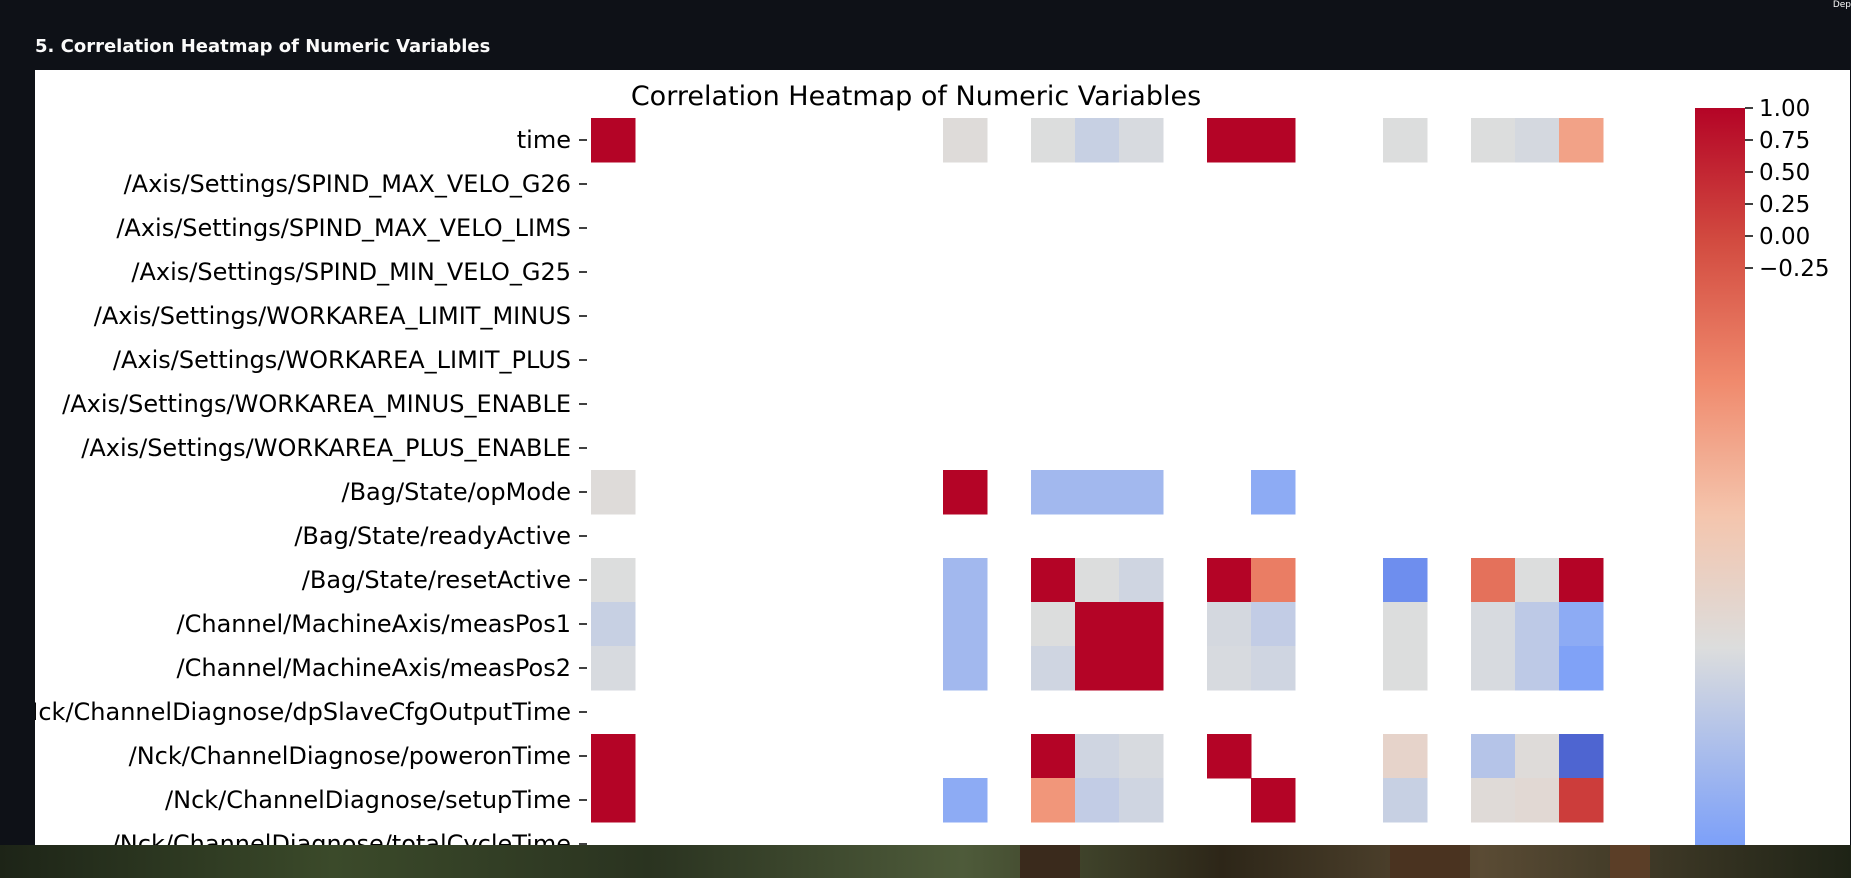  Describe the element at coordinates (326, 448) in the screenshot. I see `row-label: /Axis/Settings/WORKAREA_PLUS_ENABLE` at that location.